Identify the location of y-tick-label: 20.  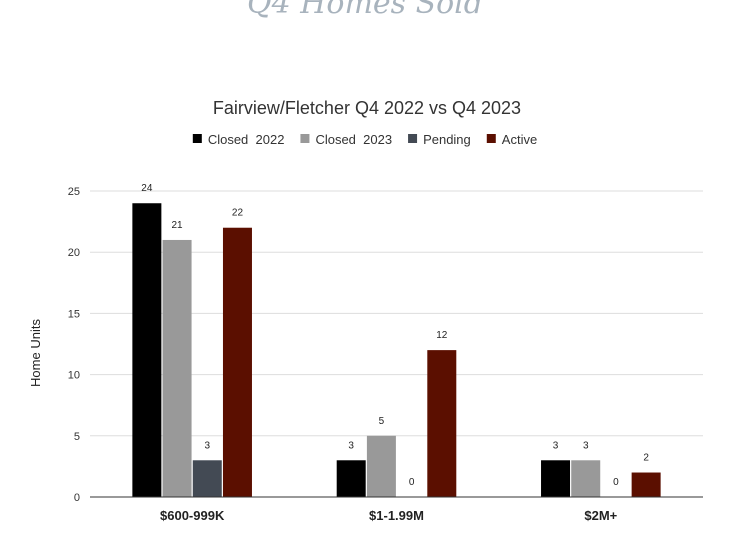
(74, 253).